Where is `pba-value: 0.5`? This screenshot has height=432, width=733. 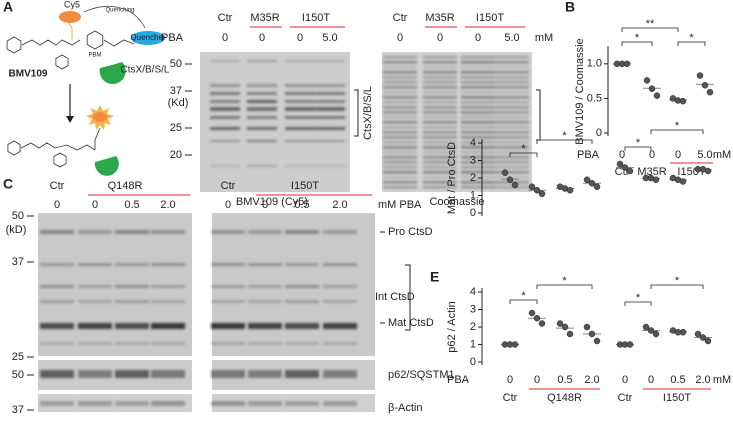 pba-value: 0.5 is located at coordinates (301, 205).